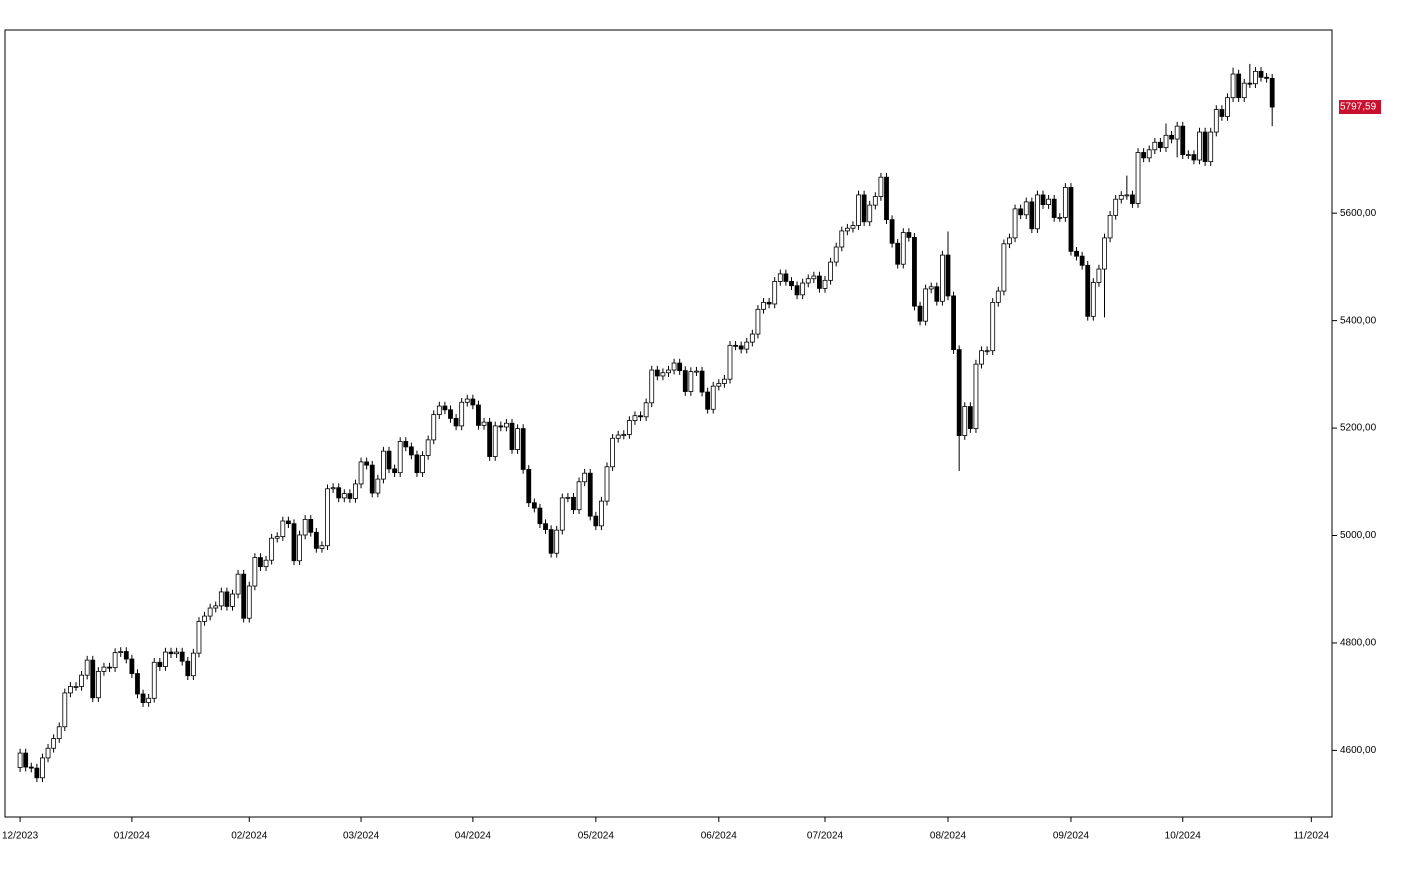  I want to click on y-tick-label: 4600,00, so click(1358, 750).